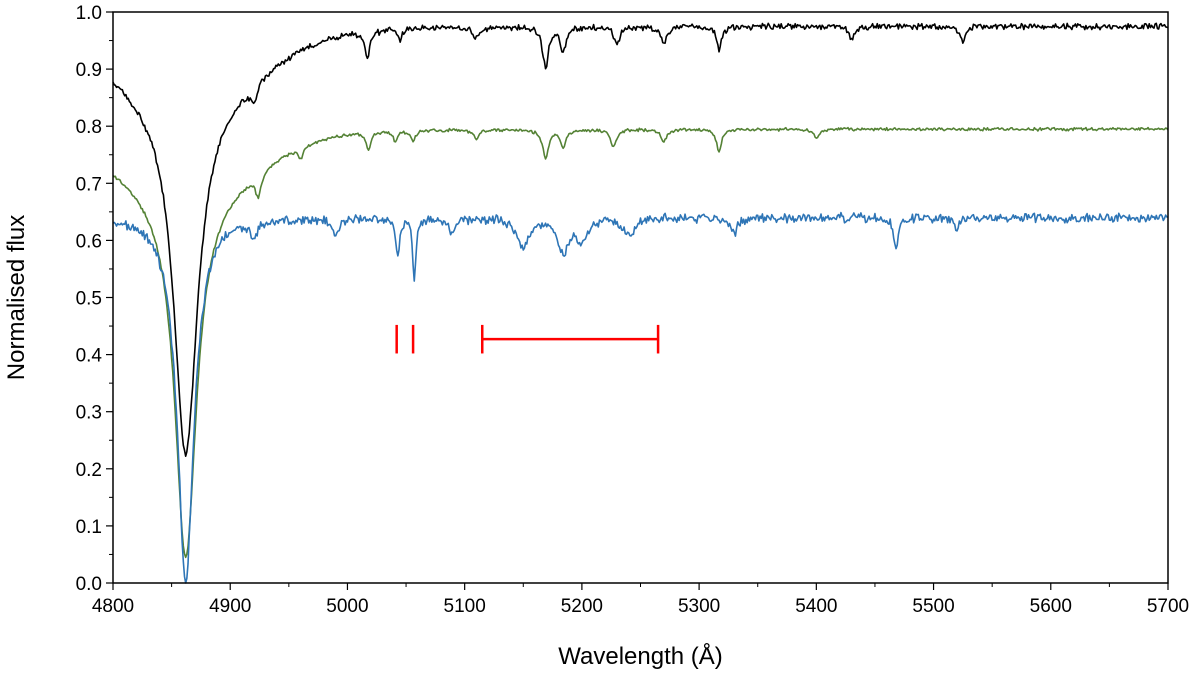  What do you see at coordinates (89, 413) in the screenshot?
I see `y-tick-label: 0.3` at bounding box center [89, 413].